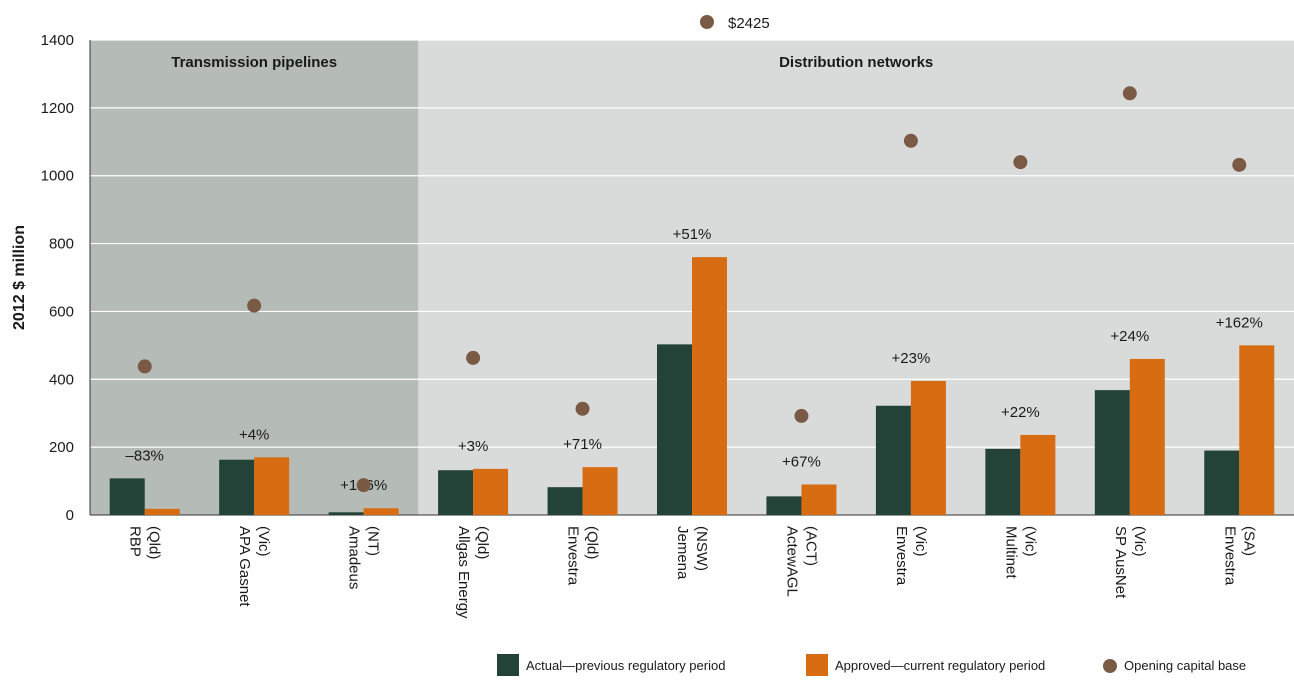  What do you see at coordinates (508, 665) in the screenshot?
I see `legend-swatch-actual` at bounding box center [508, 665].